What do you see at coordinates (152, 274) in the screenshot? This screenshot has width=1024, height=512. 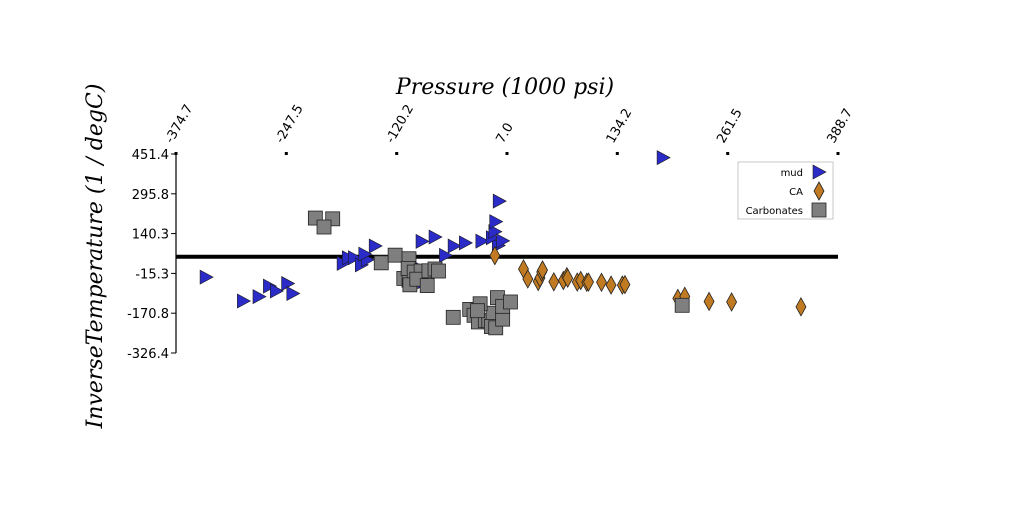 I see `y-tick-label: -15.3` at bounding box center [152, 274].